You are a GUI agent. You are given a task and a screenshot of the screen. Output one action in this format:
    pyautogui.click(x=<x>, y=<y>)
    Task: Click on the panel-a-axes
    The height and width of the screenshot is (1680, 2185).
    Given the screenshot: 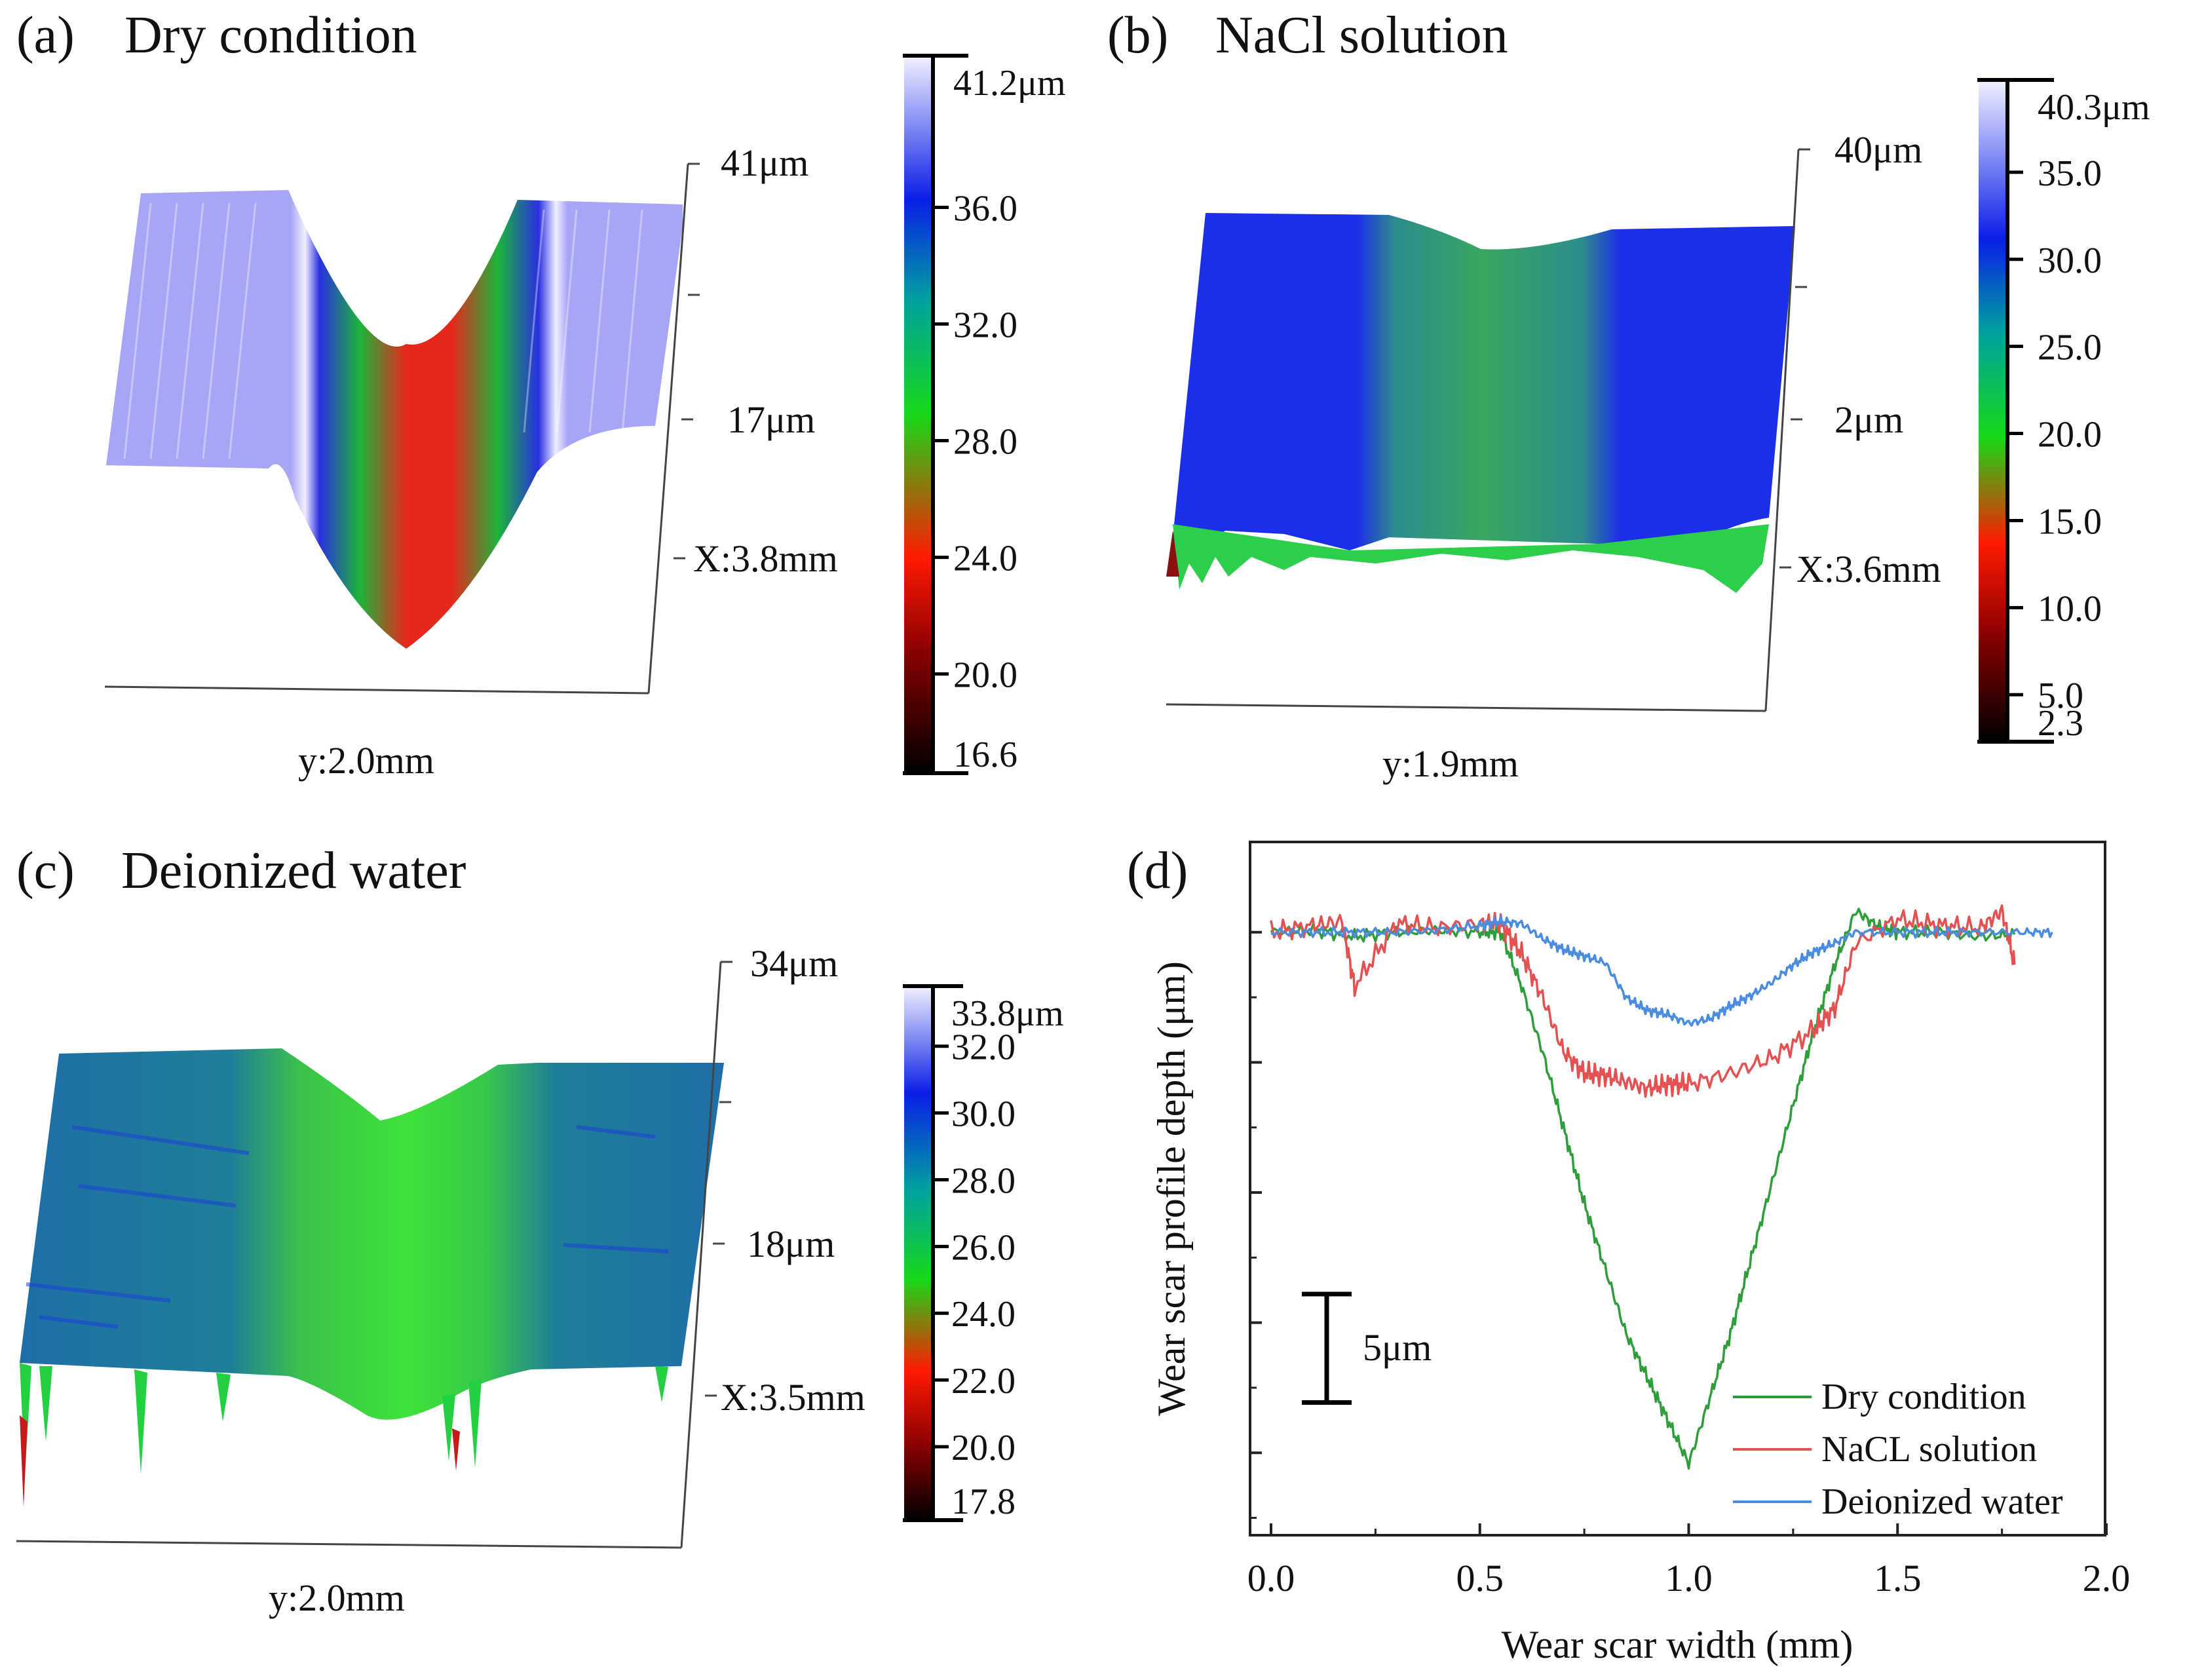 What is the action you would take?
    pyautogui.click(x=402, y=428)
    